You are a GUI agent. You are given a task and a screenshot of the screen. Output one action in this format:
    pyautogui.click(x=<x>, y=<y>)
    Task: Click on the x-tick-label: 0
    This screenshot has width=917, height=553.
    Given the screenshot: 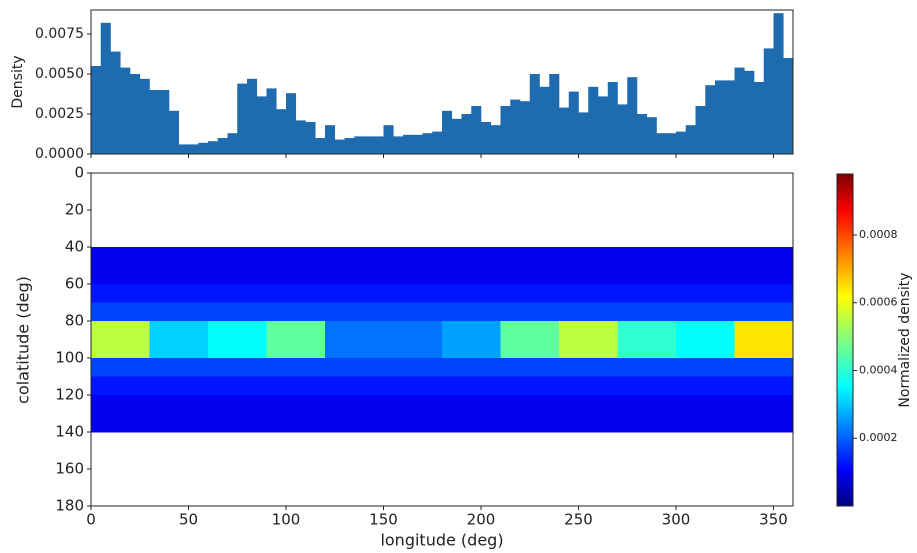 What is the action you would take?
    pyautogui.click(x=91, y=520)
    